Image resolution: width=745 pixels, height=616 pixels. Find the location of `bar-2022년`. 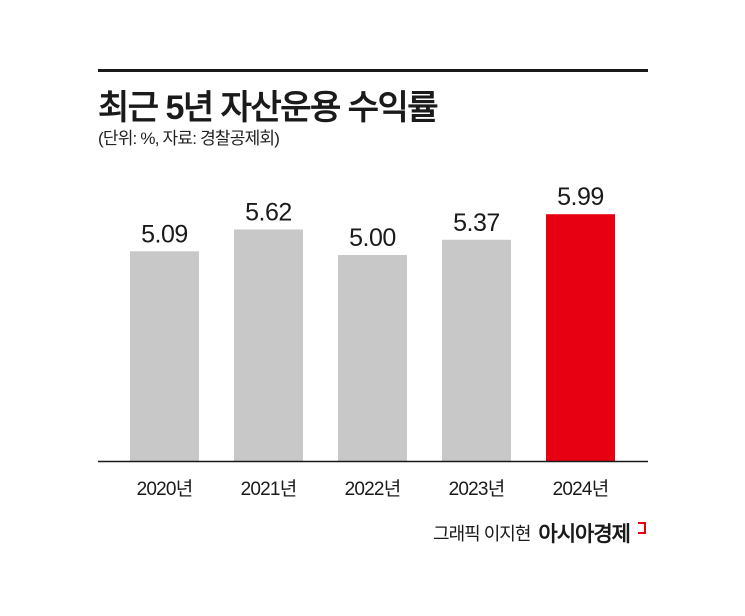

bar-2022년 is located at coordinates (372, 358).